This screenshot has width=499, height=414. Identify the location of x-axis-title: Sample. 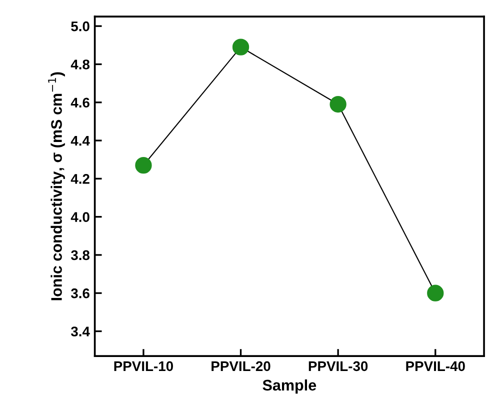
(289, 386).